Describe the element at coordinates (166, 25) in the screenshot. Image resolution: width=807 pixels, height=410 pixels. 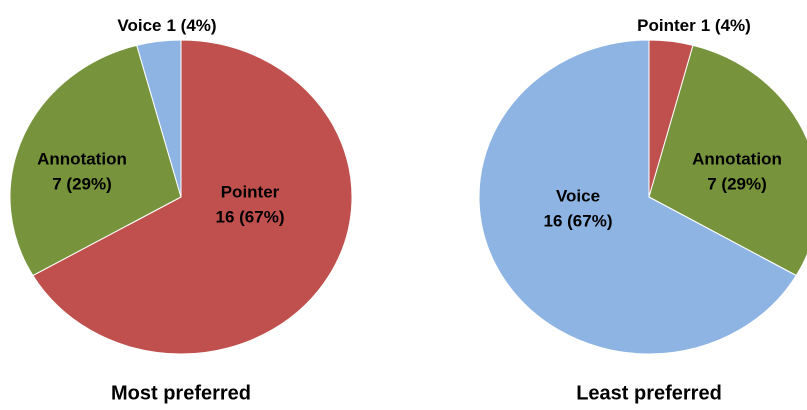
I see `slice-label: Voice 1 (4%)` at that location.